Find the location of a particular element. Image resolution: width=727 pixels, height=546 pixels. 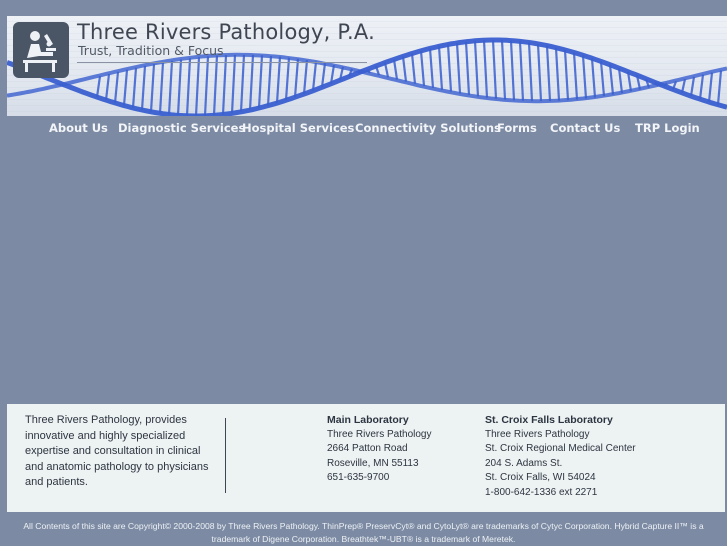

stcroix-lab-line: St. Croix Falls, WI 54024 is located at coordinates (540, 478).